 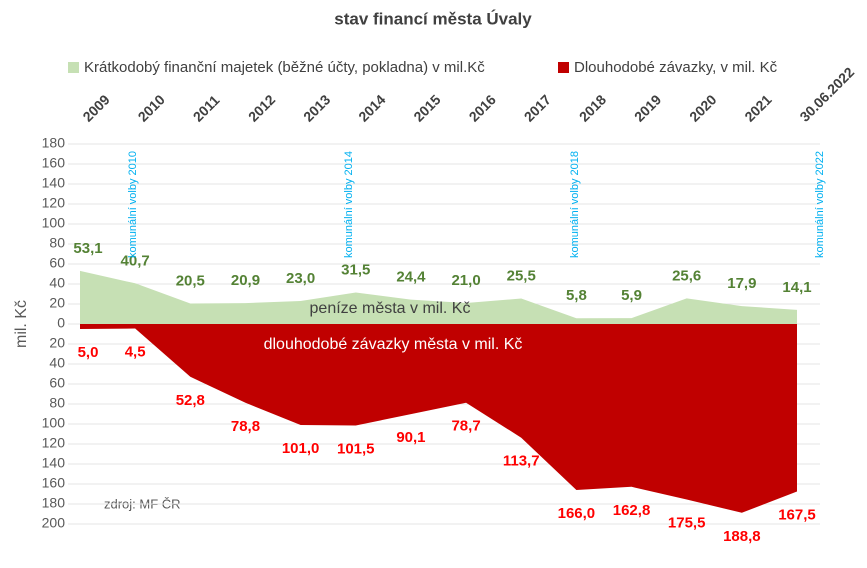 I want to click on data-label: 23,0, so click(x=300, y=278).